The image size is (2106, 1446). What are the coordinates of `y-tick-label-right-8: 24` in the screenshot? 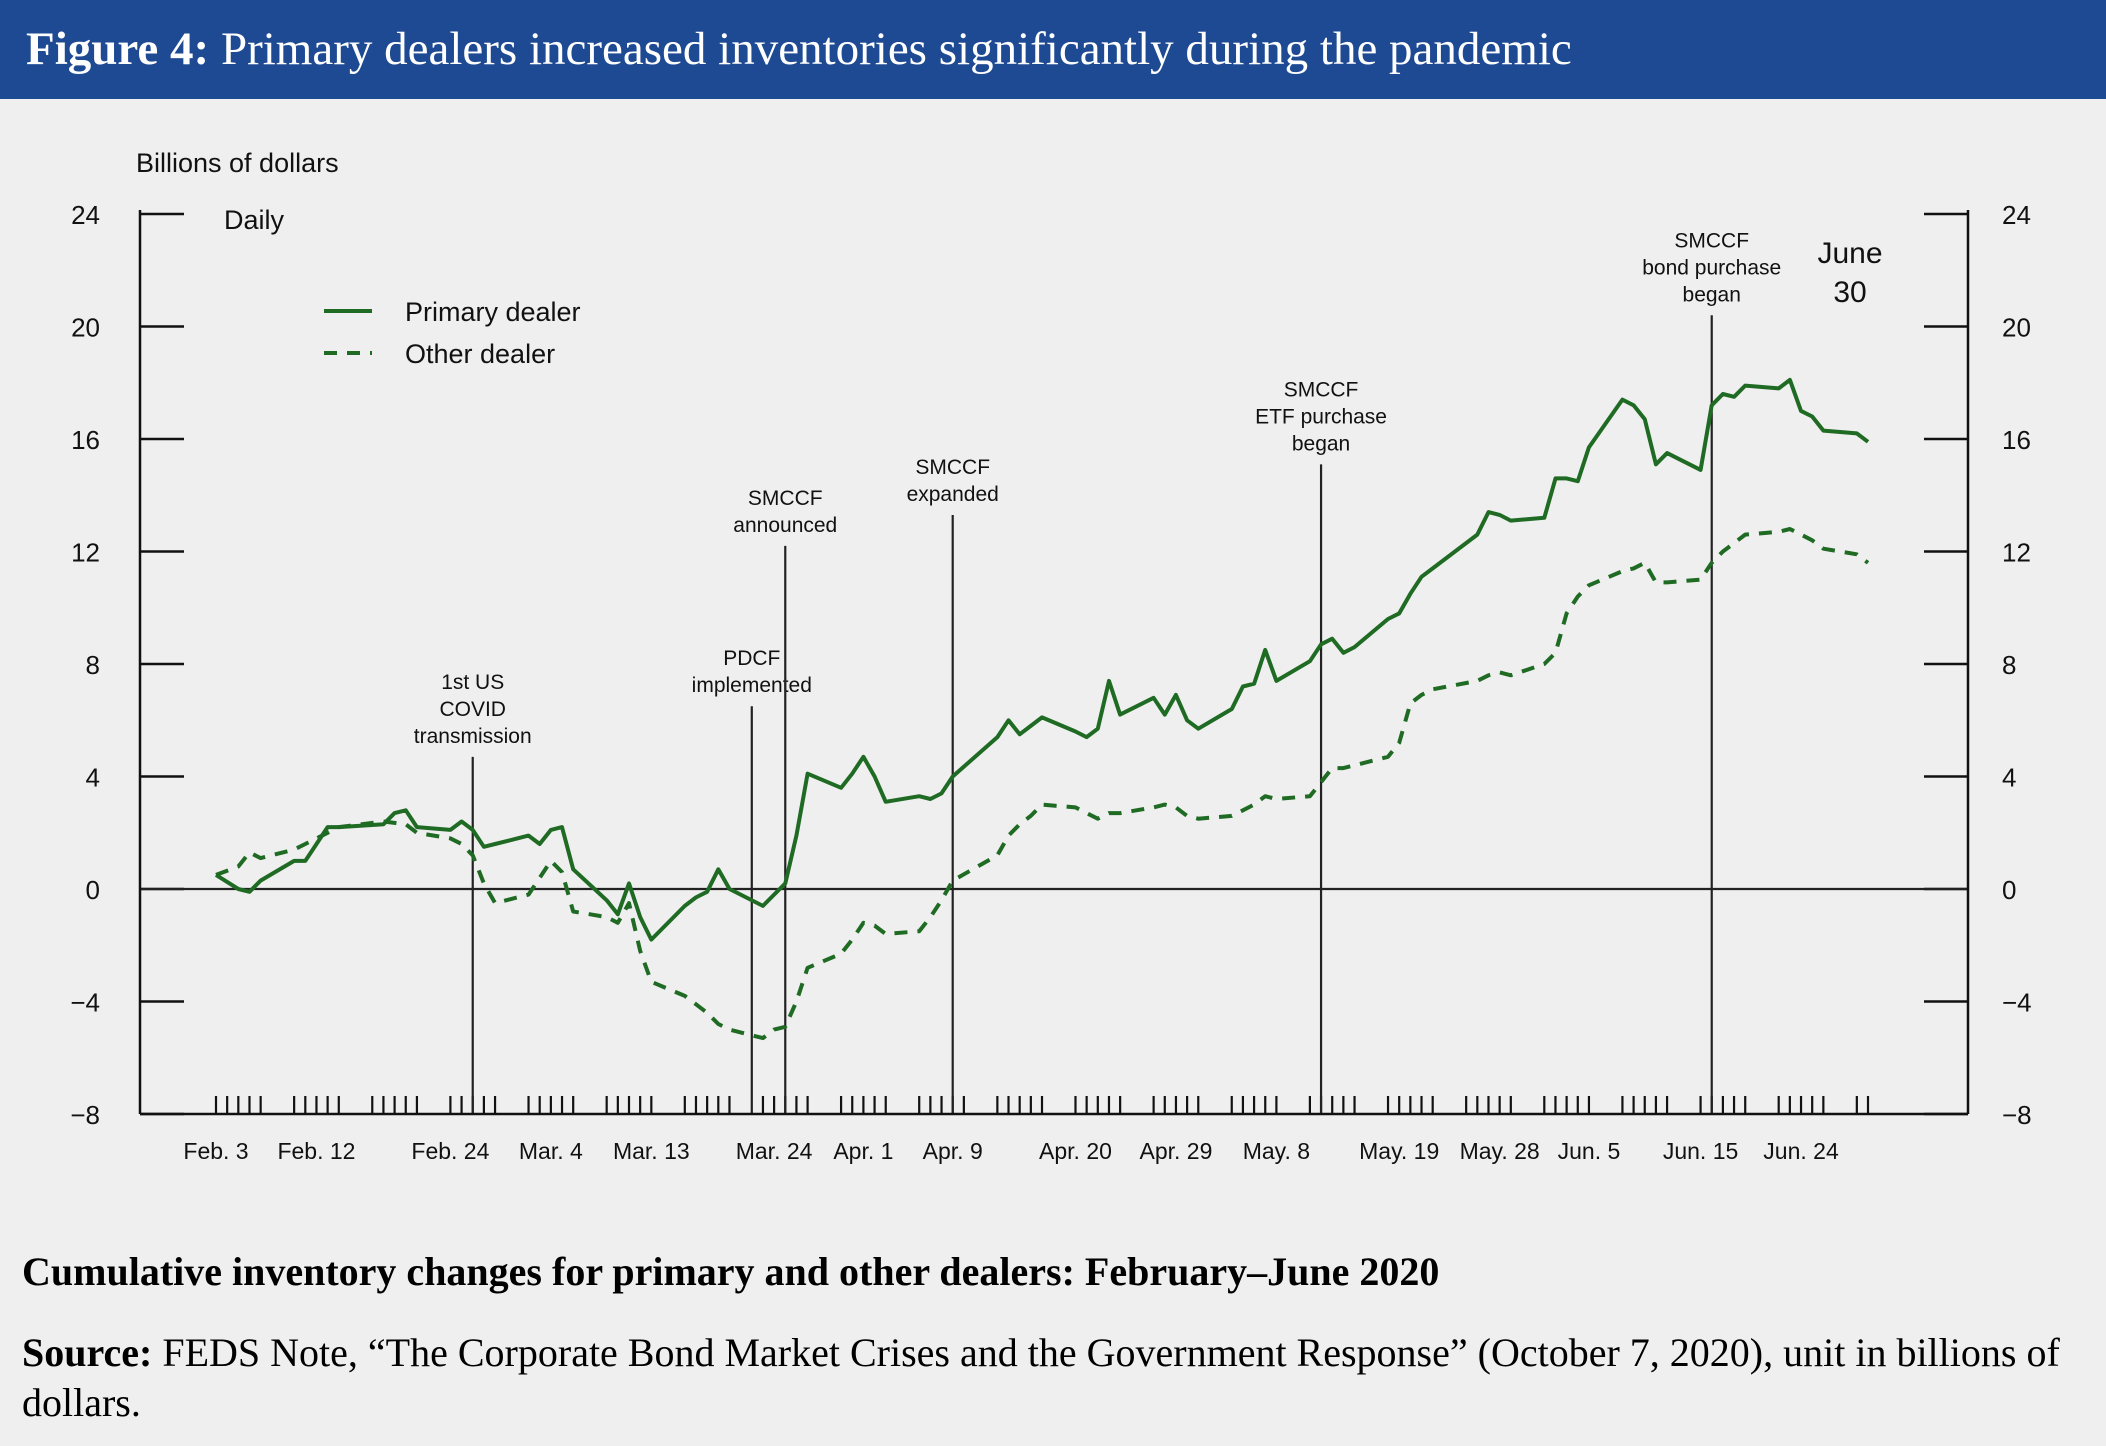 It's located at (2016, 215).